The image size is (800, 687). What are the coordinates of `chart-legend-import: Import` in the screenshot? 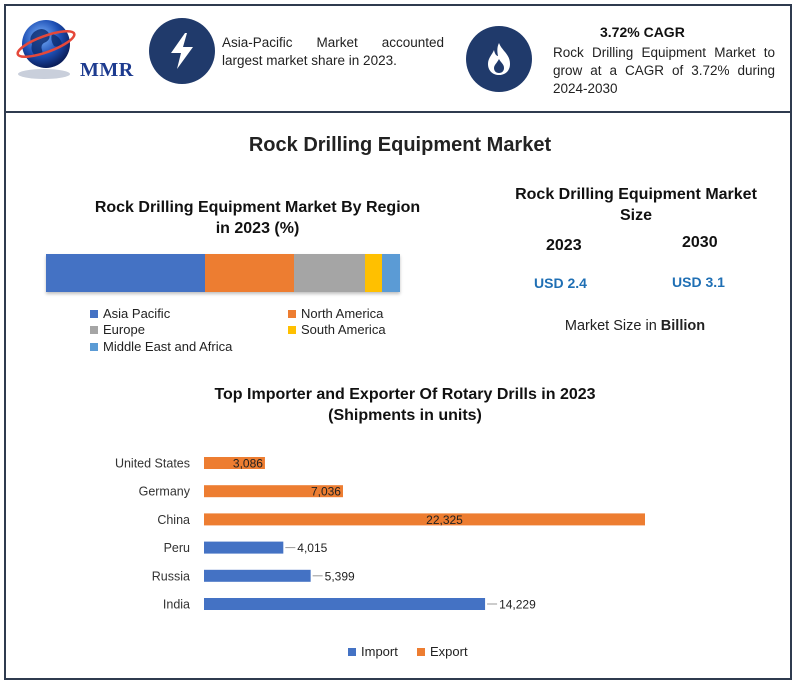 It's located at (373, 651).